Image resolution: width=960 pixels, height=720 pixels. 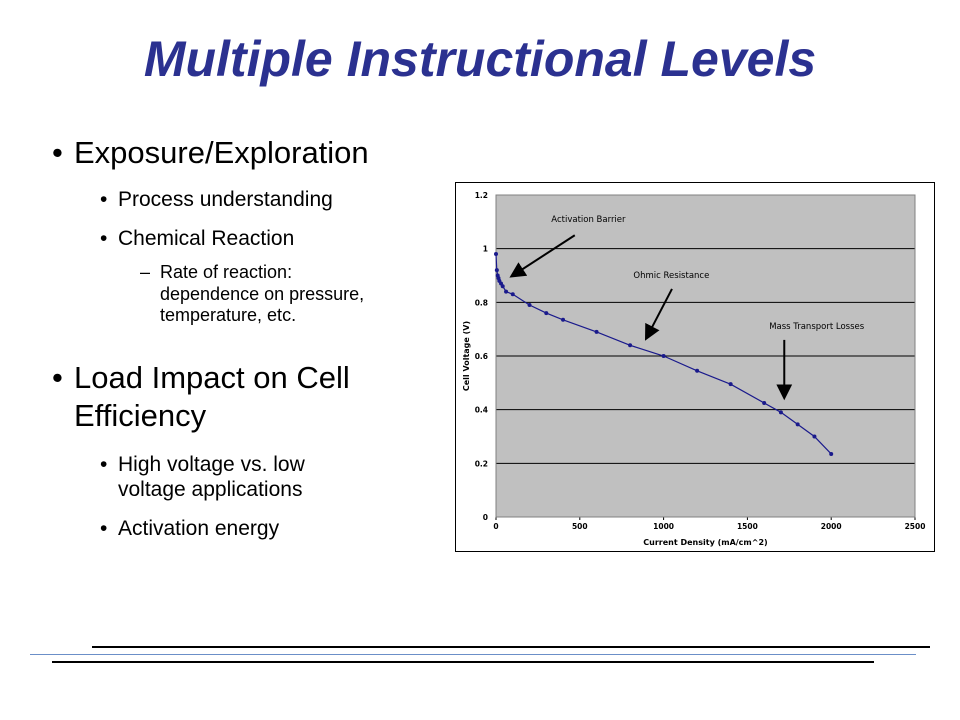 I want to click on y-axis-title: Cell Voltage (V), so click(x=466, y=356).